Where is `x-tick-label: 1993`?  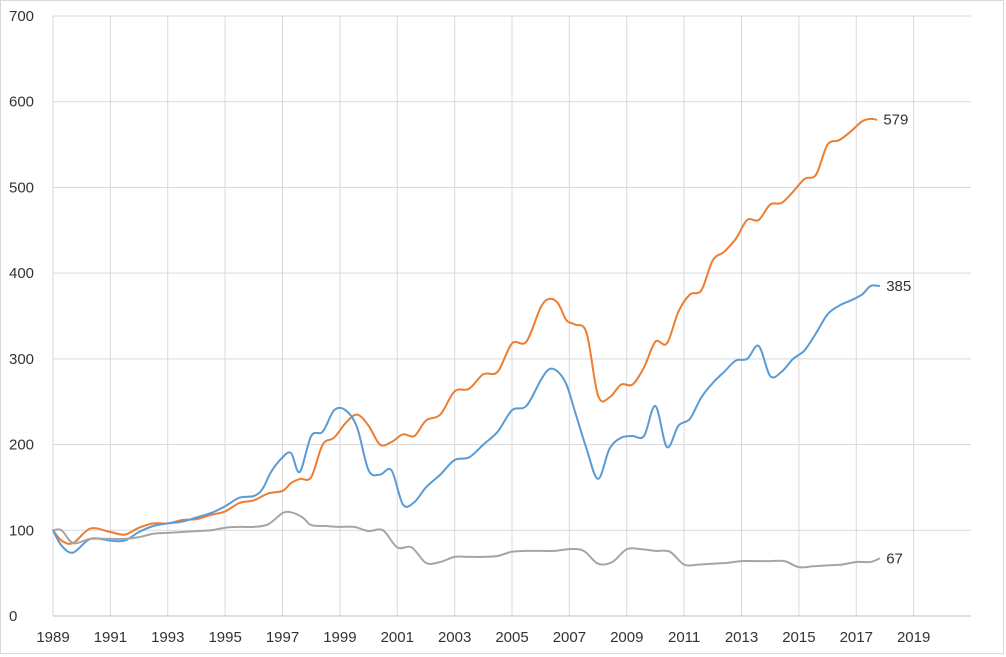 x-tick-label: 1993 is located at coordinates (167, 637).